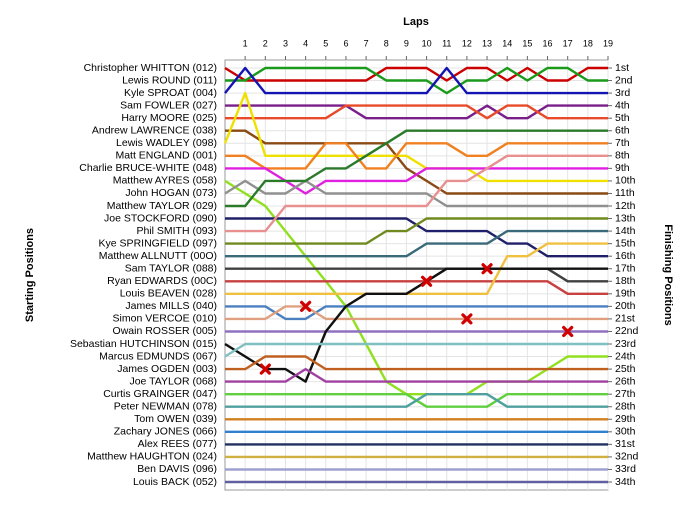  Describe the element at coordinates (625, 344) in the screenshot. I see `y2-tick-label: 23rd` at that location.